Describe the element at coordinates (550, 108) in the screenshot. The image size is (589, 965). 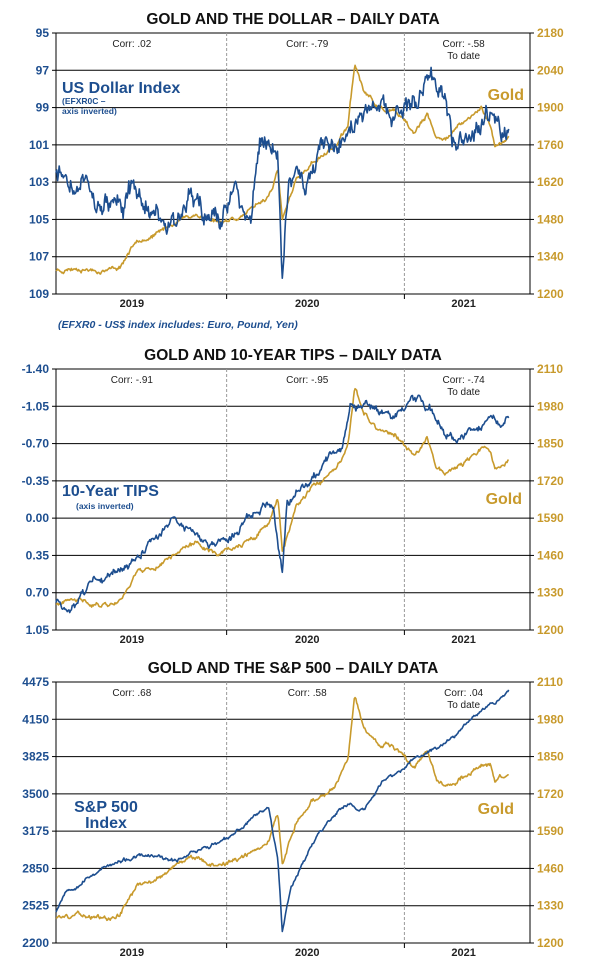
I see `right-axis-tick-label: 1900` at that location.